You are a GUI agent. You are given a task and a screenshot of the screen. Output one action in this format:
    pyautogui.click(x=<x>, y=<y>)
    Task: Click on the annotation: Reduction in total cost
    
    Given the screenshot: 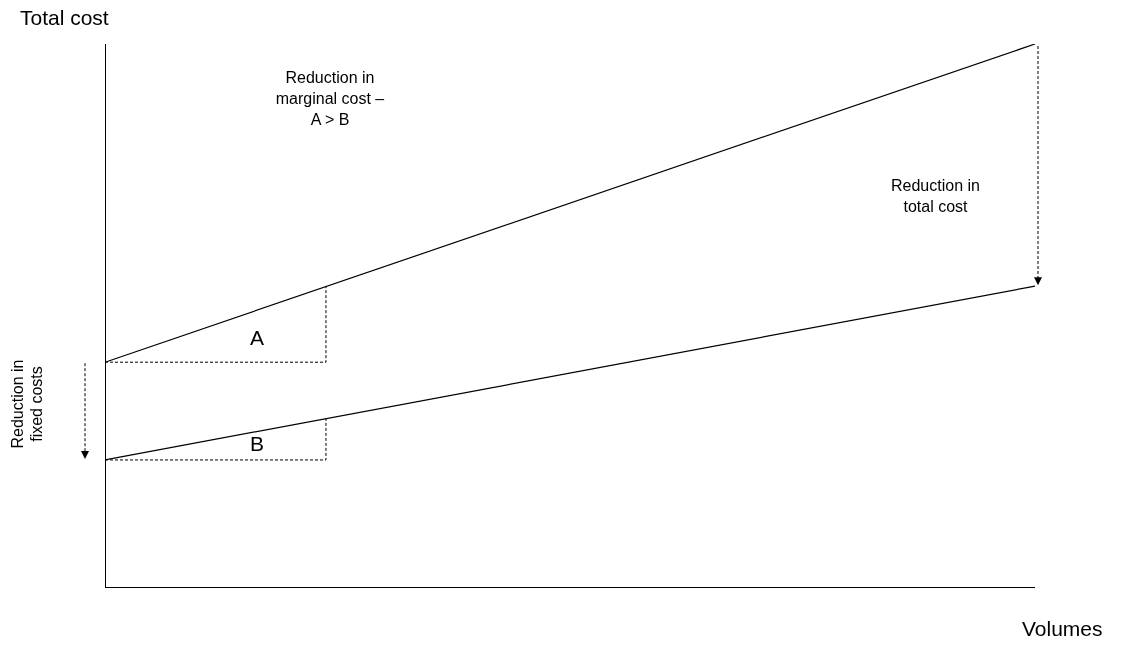 What is the action you would take?
    pyautogui.click(x=935, y=196)
    